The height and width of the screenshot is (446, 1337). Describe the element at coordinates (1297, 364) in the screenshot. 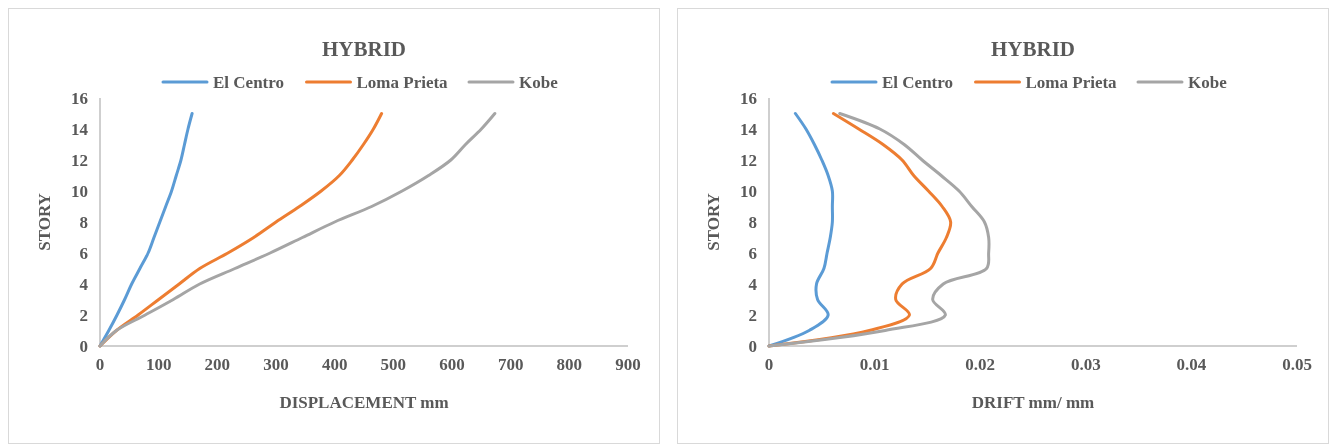

I see `x-tick-label: 0.05` at that location.